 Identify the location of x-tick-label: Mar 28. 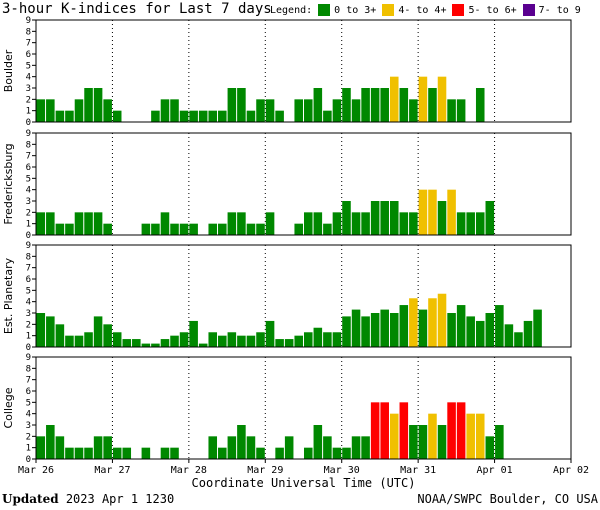
(189, 470).